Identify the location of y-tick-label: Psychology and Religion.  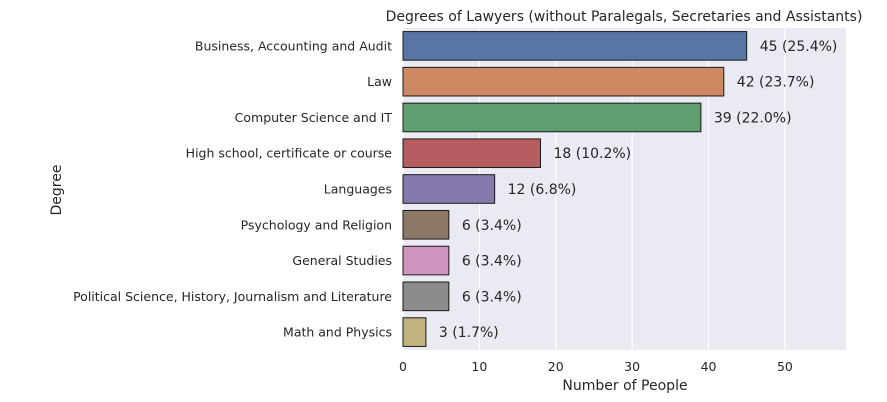
(316, 224).